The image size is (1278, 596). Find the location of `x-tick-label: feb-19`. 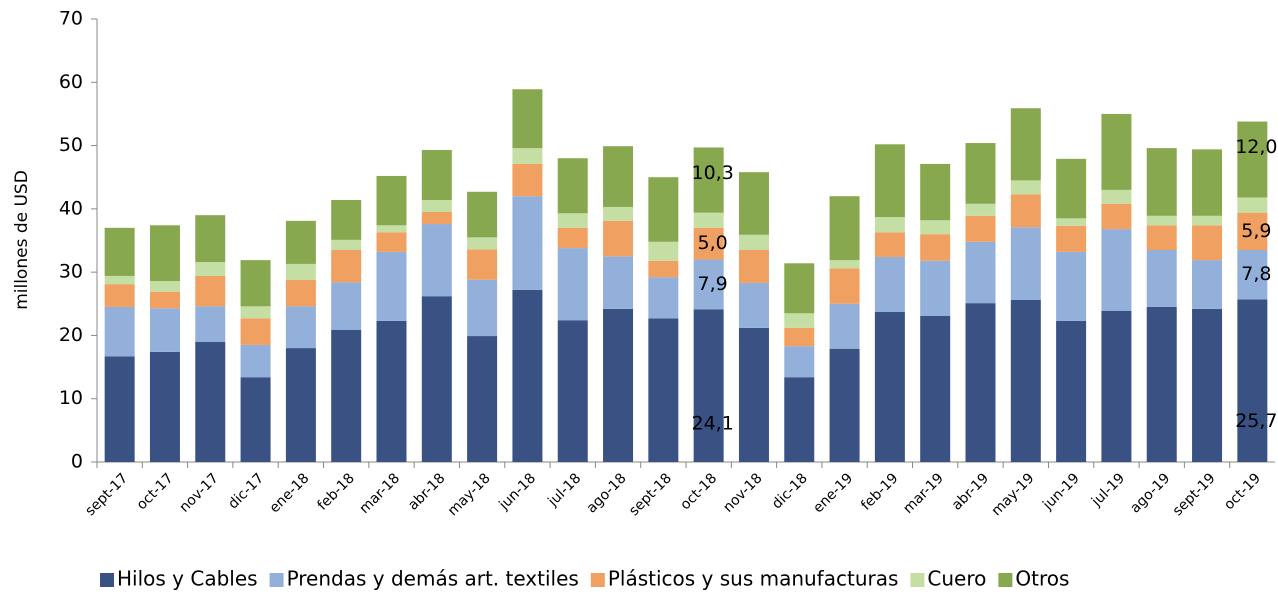

x-tick-label: feb-19 is located at coordinates (879, 491).